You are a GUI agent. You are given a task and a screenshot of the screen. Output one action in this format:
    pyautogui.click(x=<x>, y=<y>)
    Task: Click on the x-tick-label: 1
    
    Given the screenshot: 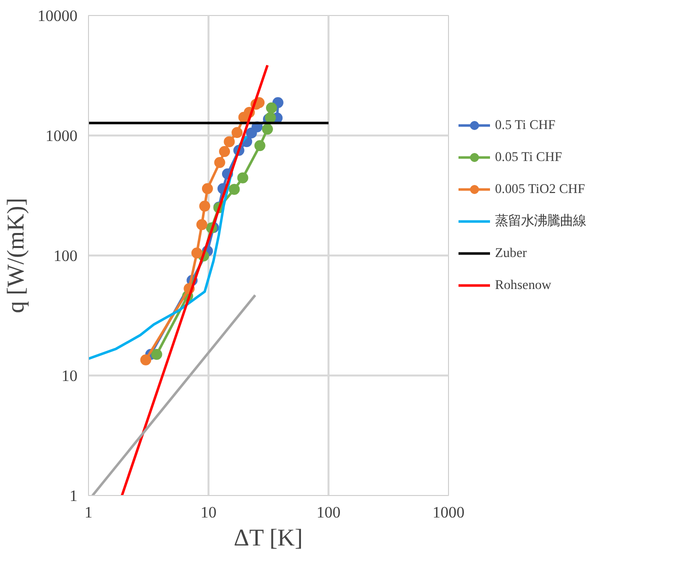 What is the action you would take?
    pyautogui.click(x=88, y=513)
    